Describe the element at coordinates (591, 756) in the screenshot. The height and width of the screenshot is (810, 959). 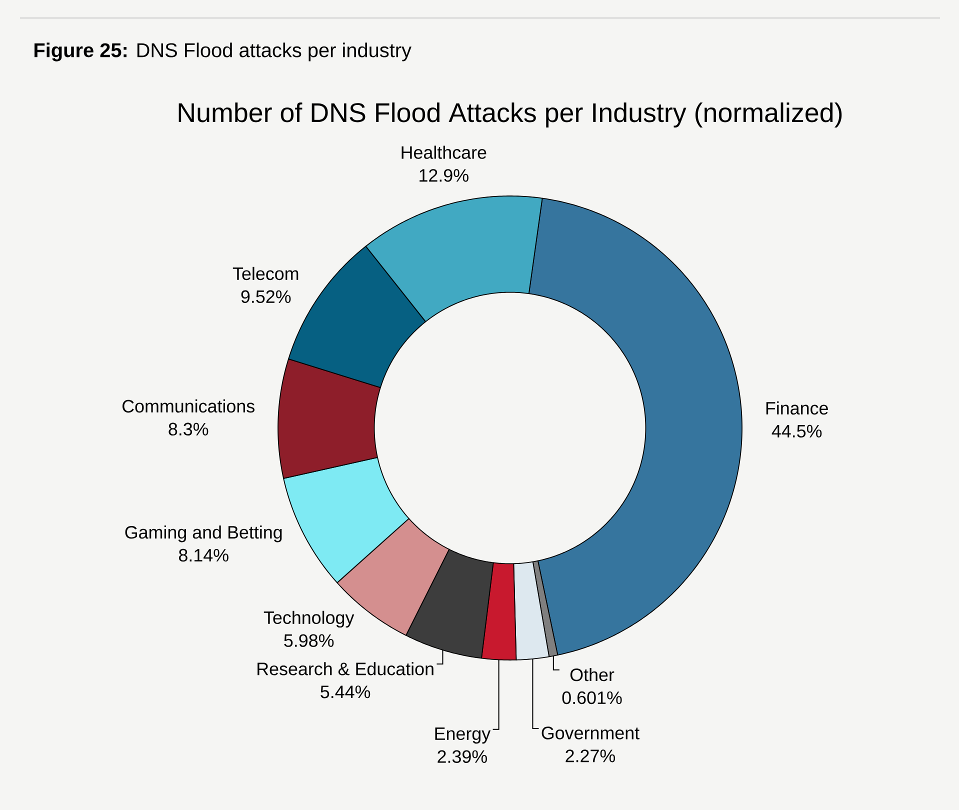
I see `data-label: 2.27%` at that location.